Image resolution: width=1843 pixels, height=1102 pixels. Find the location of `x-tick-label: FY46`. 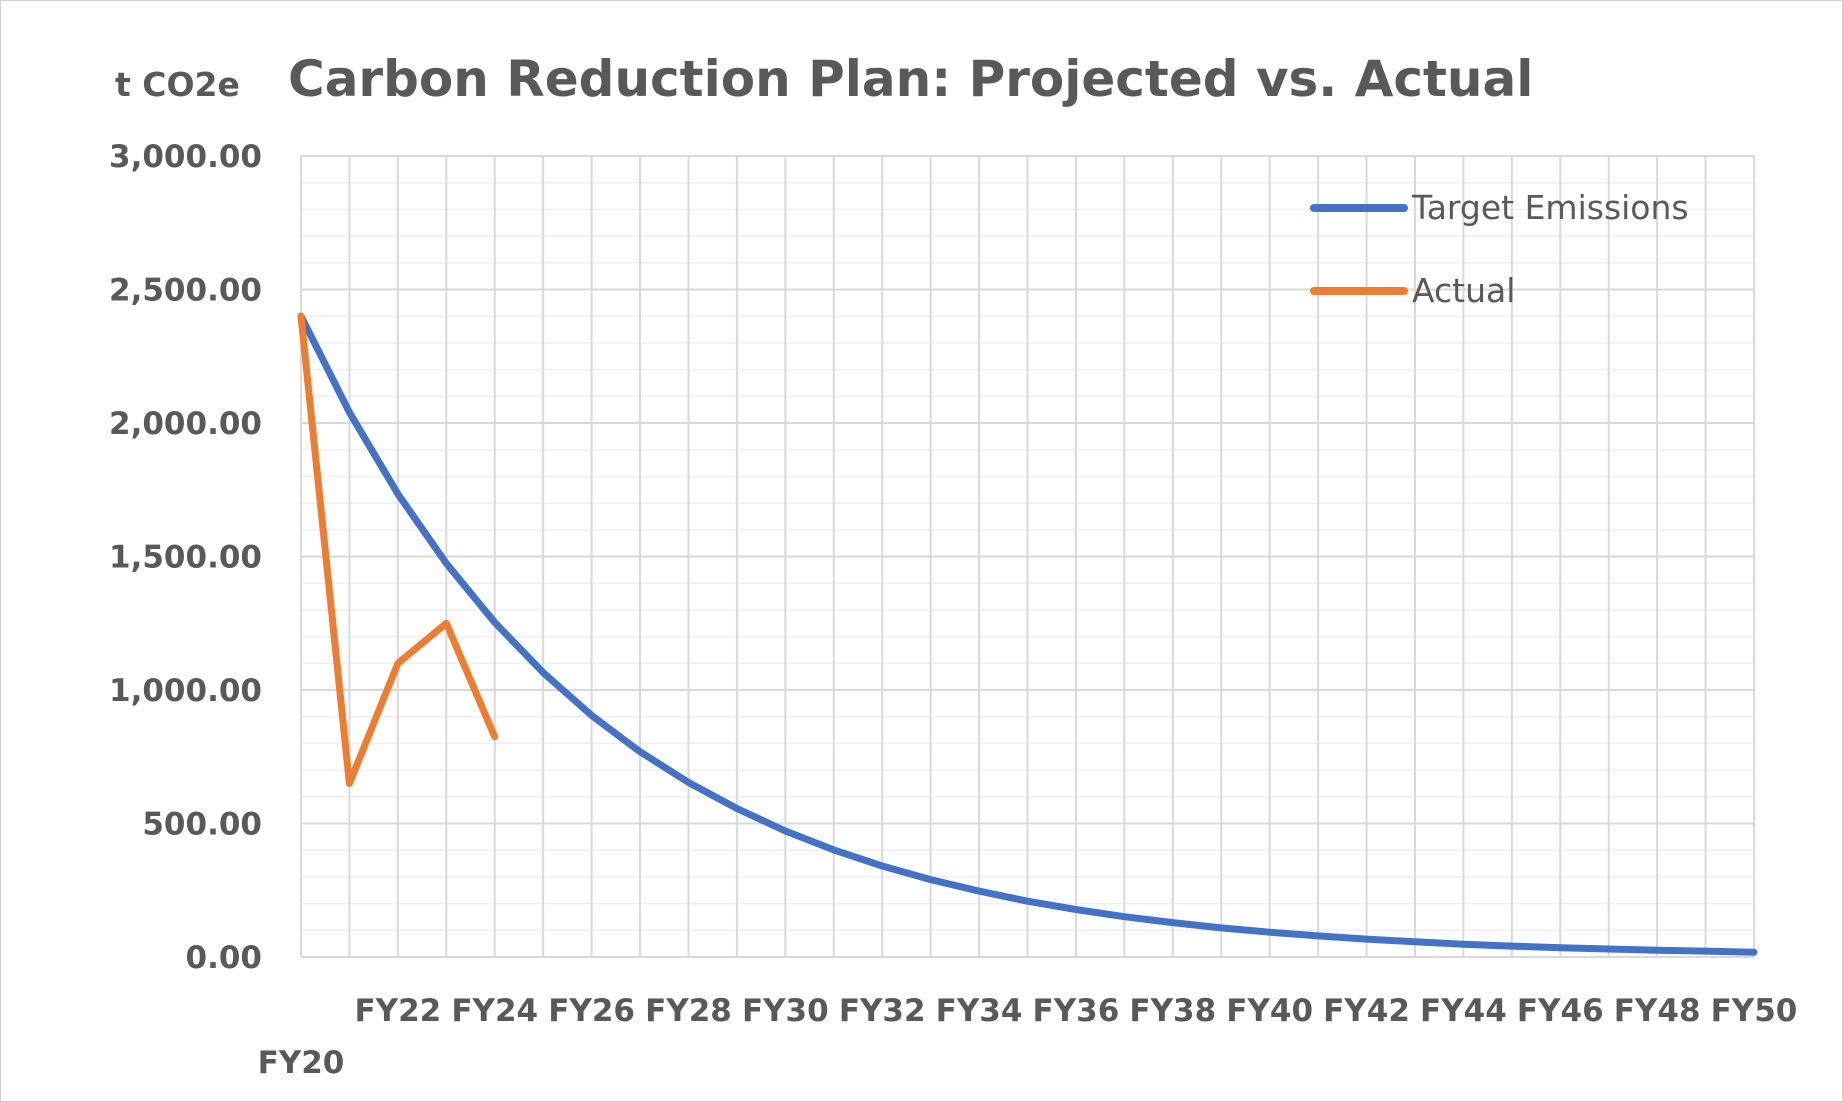

x-tick-label: FY46 is located at coordinates (1560, 1011).